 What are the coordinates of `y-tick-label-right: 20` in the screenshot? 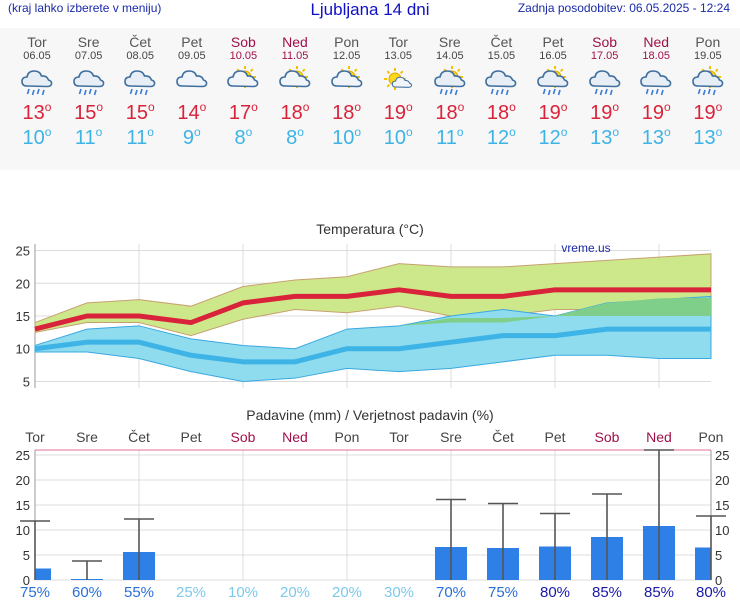 It's located at (722, 480).